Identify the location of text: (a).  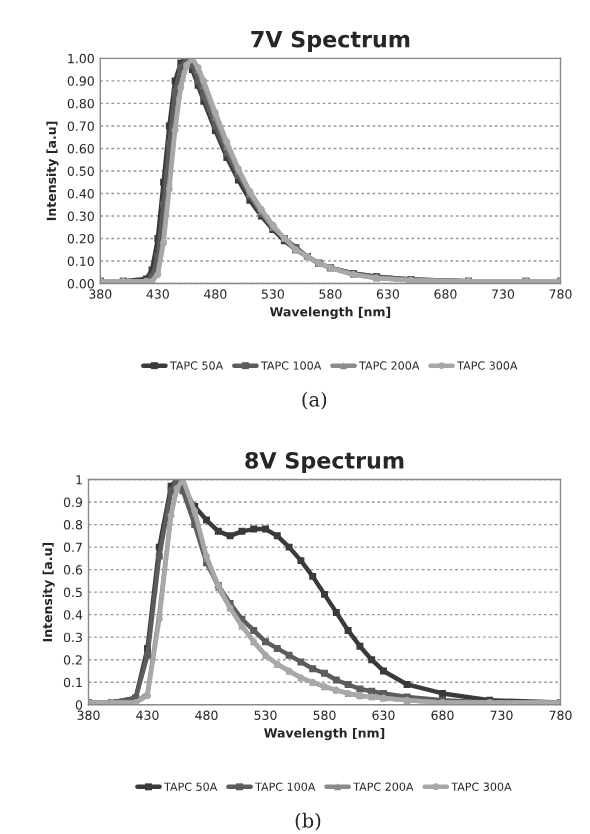
(314, 400).